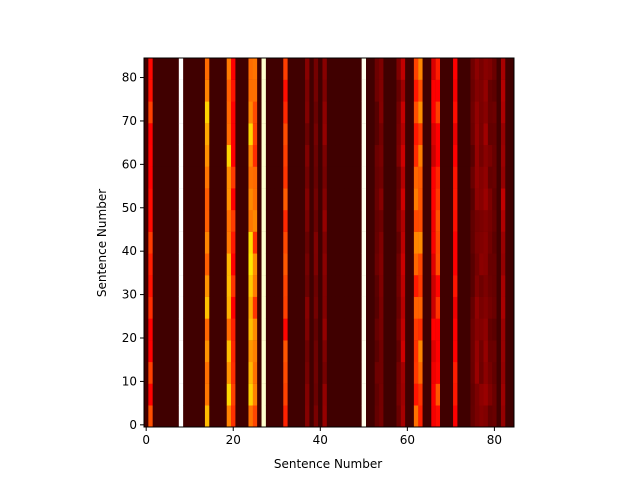  What do you see at coordinates (129, 251) in the screenshot?
I see `y-tick-label: 40` at bounding box center [129, 251].